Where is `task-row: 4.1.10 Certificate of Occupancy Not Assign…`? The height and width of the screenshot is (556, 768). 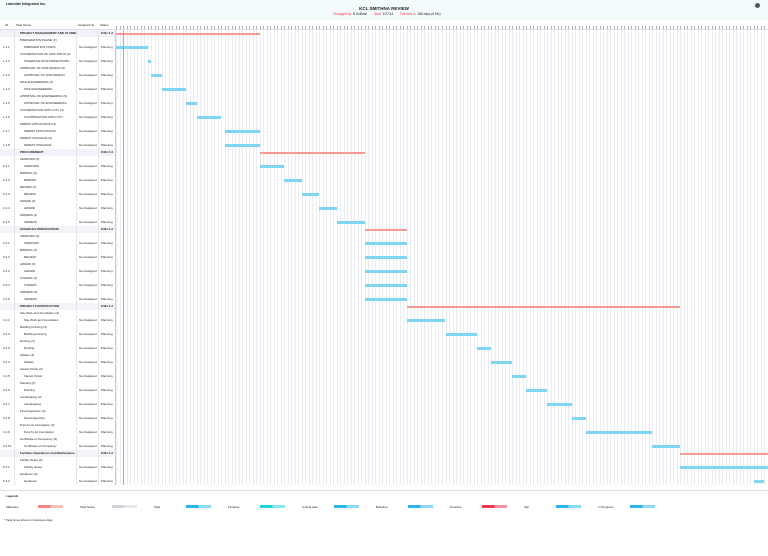
task-row: 4.1.10 Certificate of Occupancy Not Assign… is located at coordinates (384, 446).